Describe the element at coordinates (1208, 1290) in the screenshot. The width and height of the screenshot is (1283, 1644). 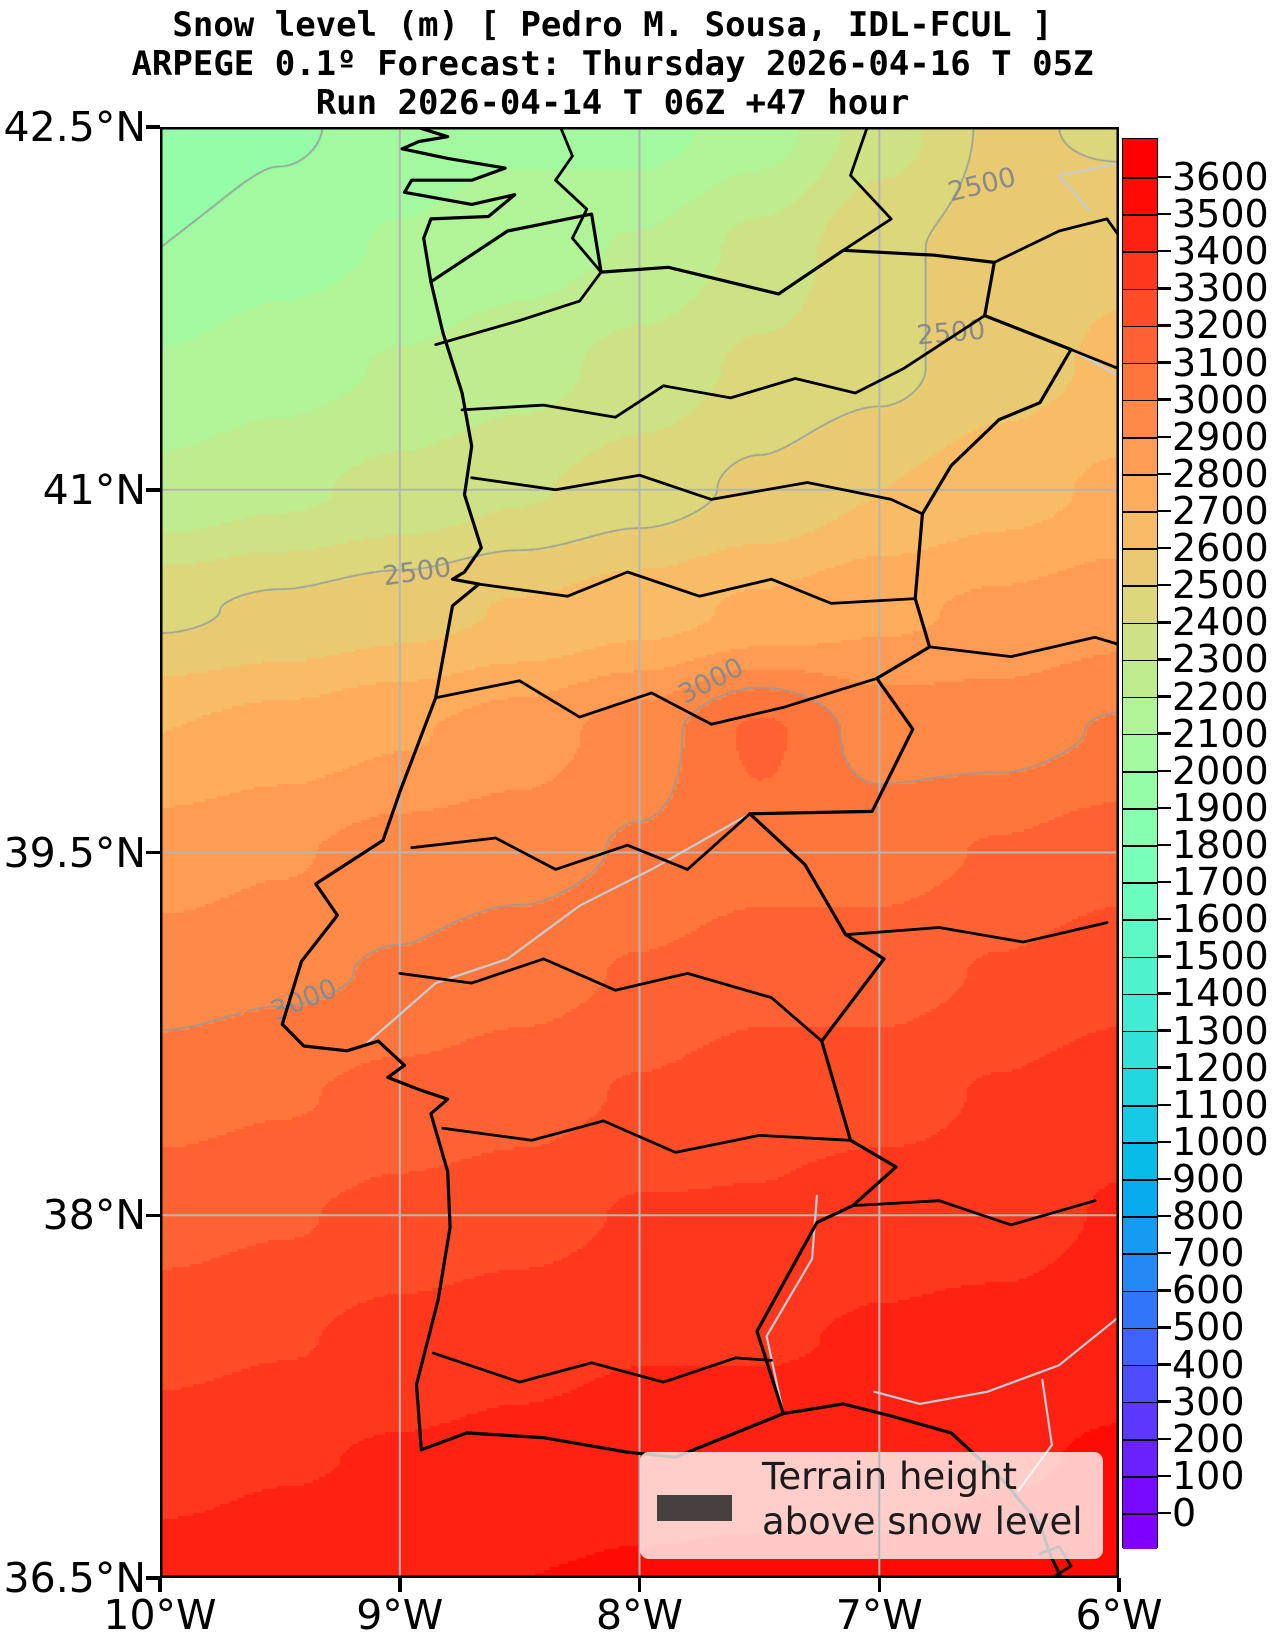
I see `colorbar-tick-label: 600` at that location.